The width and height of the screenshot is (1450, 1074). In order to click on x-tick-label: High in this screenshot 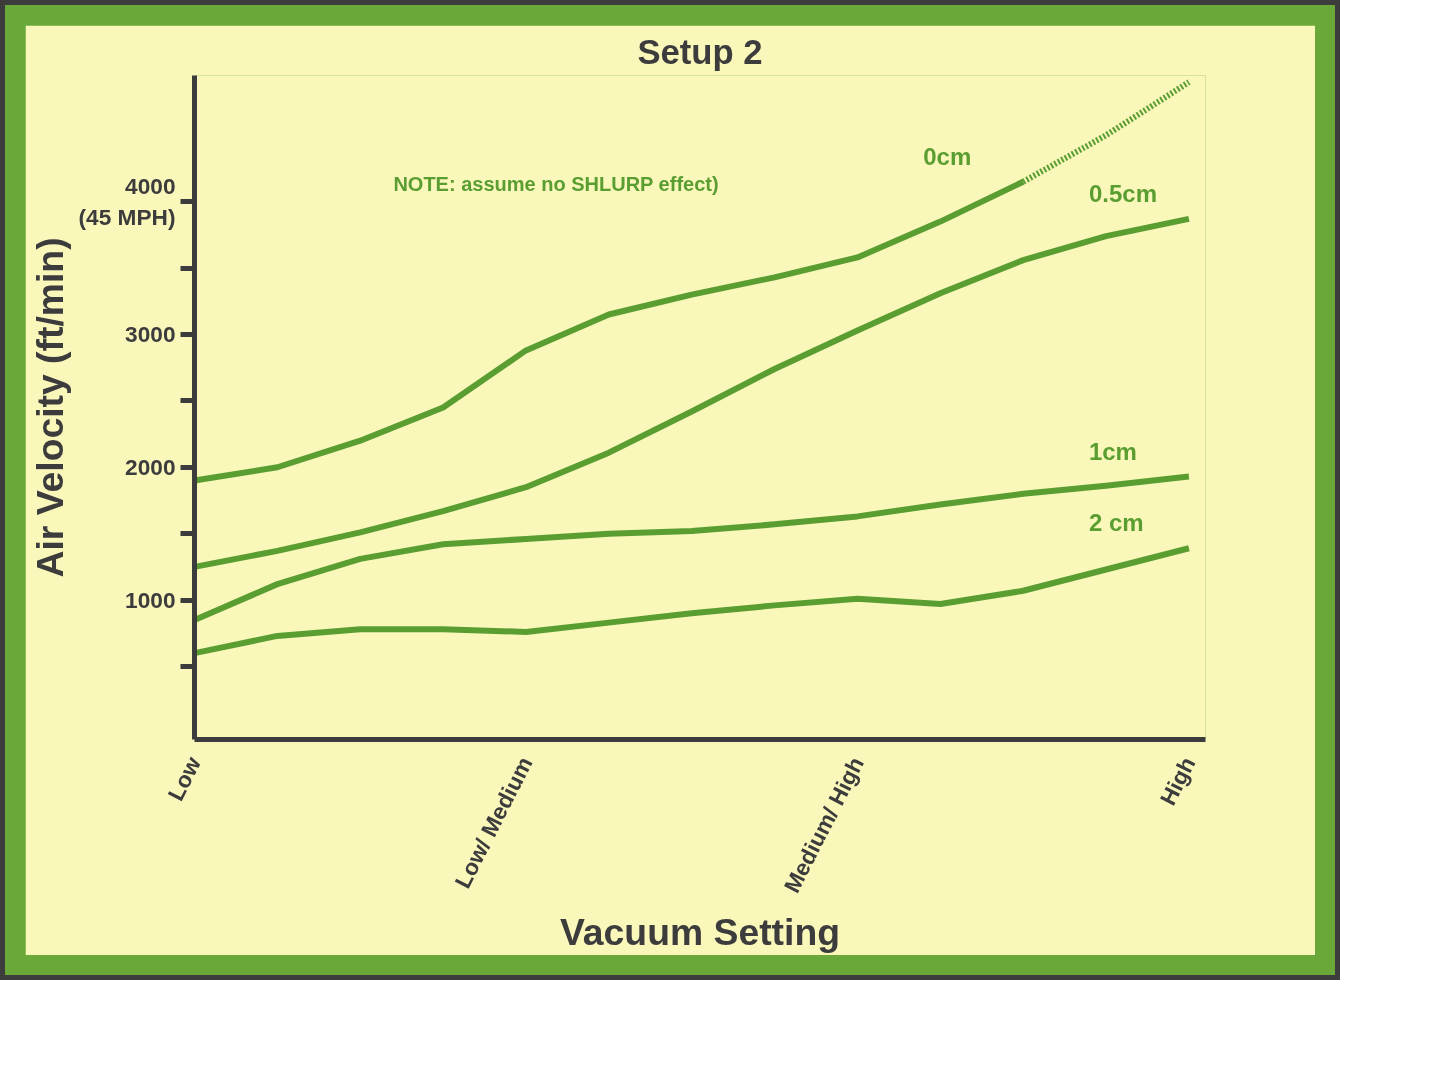, I will do `click(1177, 781)`.